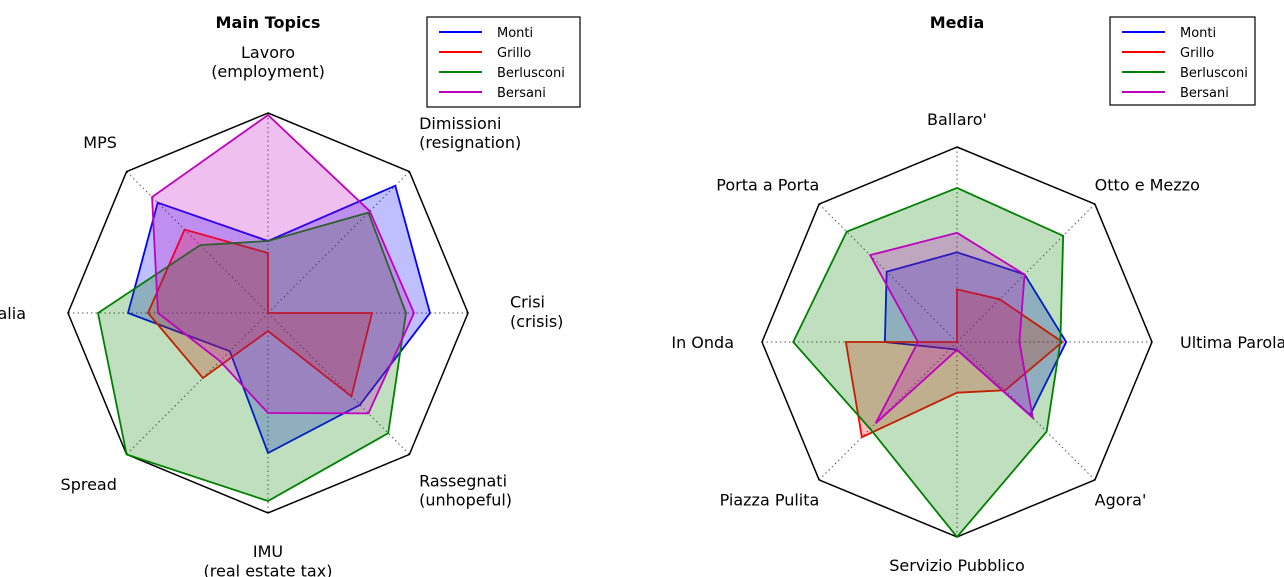 The height and width of the screenshot is (577, 1284). I want to click on category-label: Italia, so click(13, 313).